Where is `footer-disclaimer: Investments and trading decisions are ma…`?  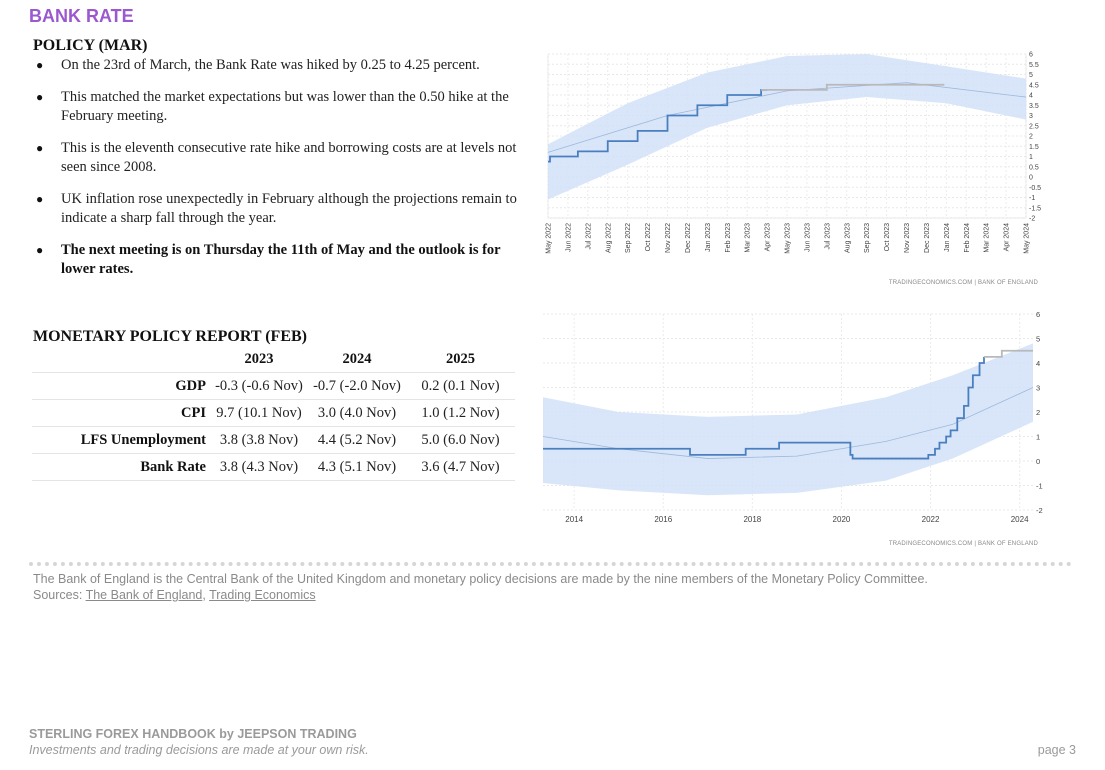 footer-disclaimer: Investments and trading decisions are ma… is located at coordinates (199, 750).